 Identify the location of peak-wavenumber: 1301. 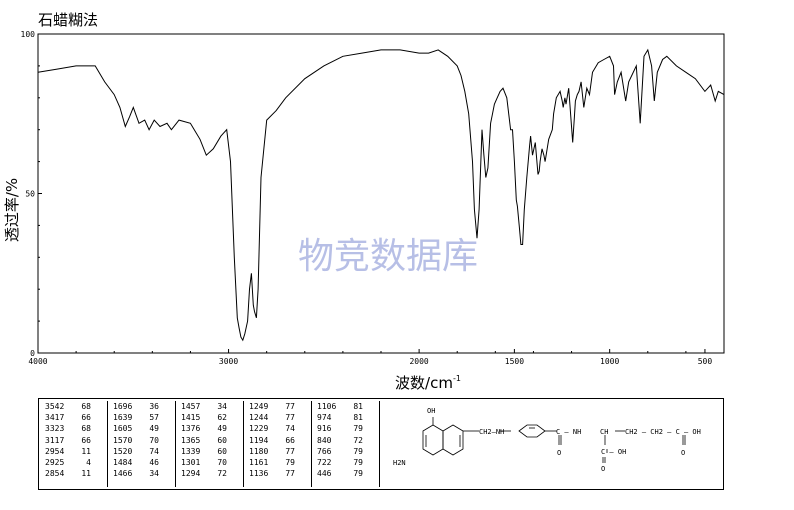
(191, 463).